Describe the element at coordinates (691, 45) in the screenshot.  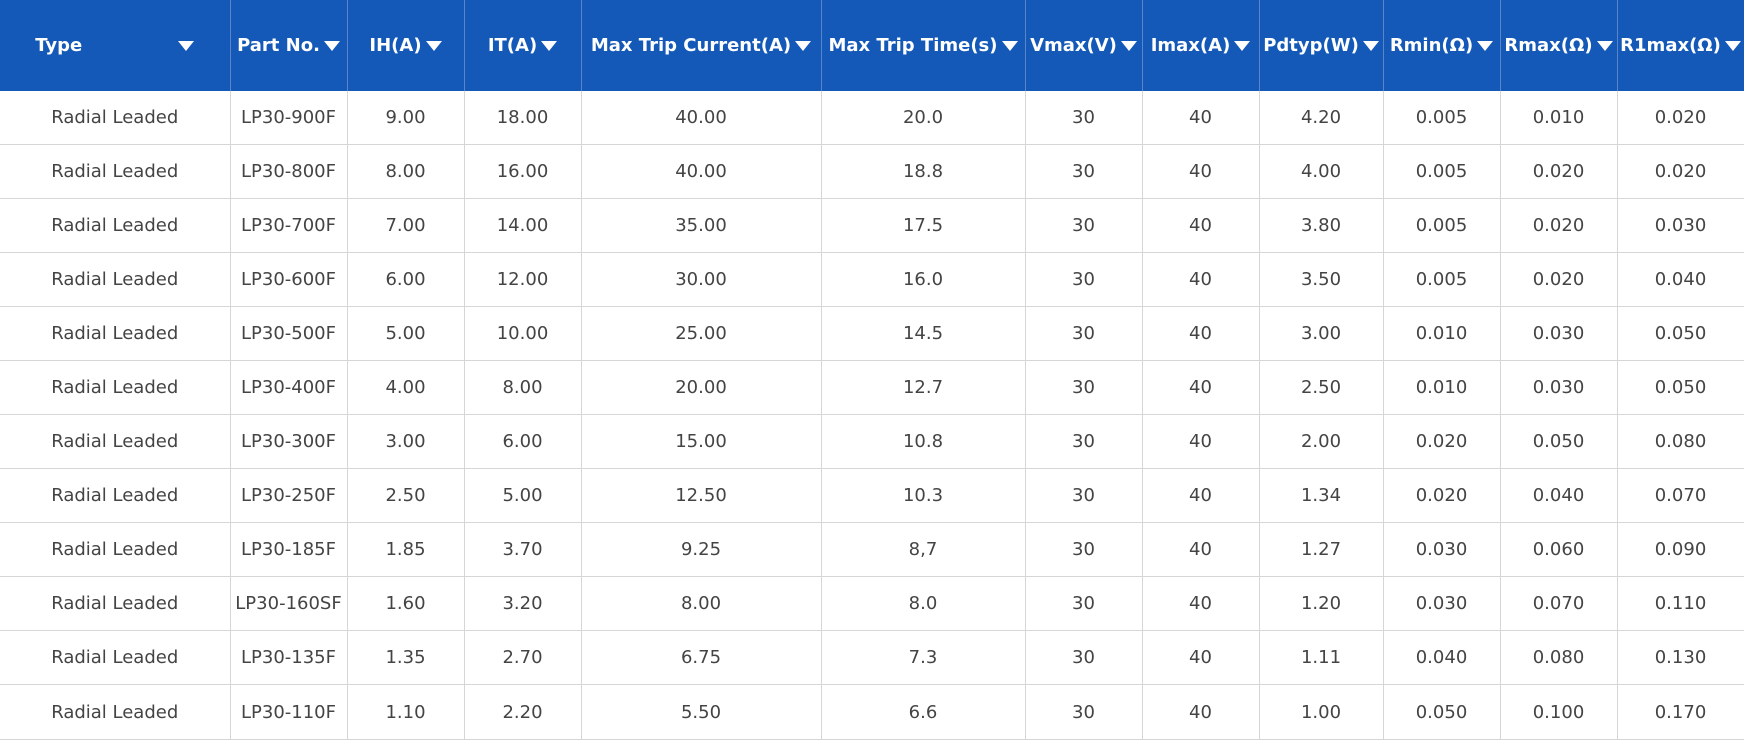
I see `column-header-label: Max Trip Current(A)` at that location.